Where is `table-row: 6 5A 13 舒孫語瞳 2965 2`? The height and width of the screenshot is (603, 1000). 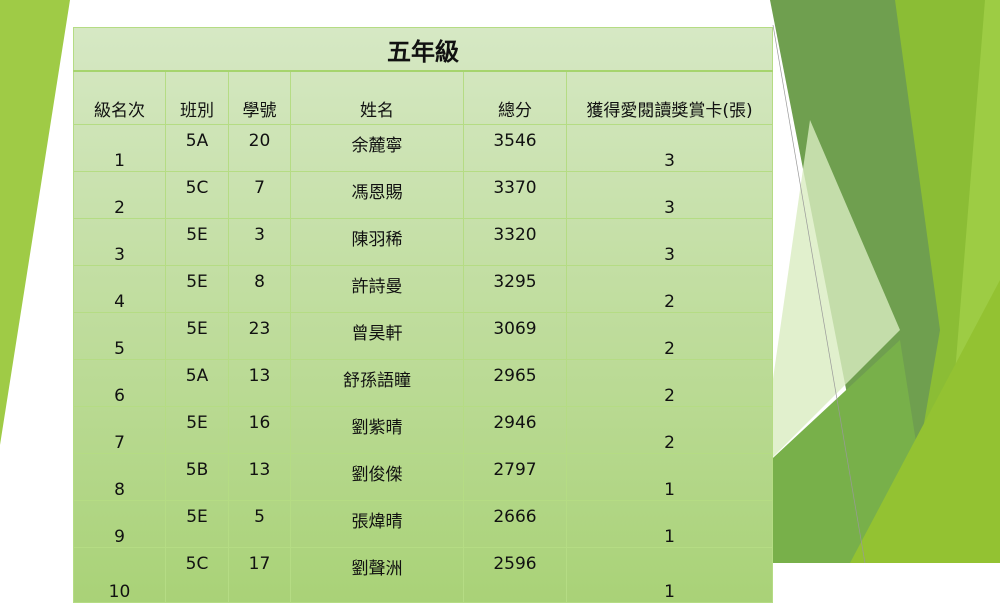
table-row: 6 5A 13 舒孫語瞳 2965 2 is located at coordinates (423, 383).